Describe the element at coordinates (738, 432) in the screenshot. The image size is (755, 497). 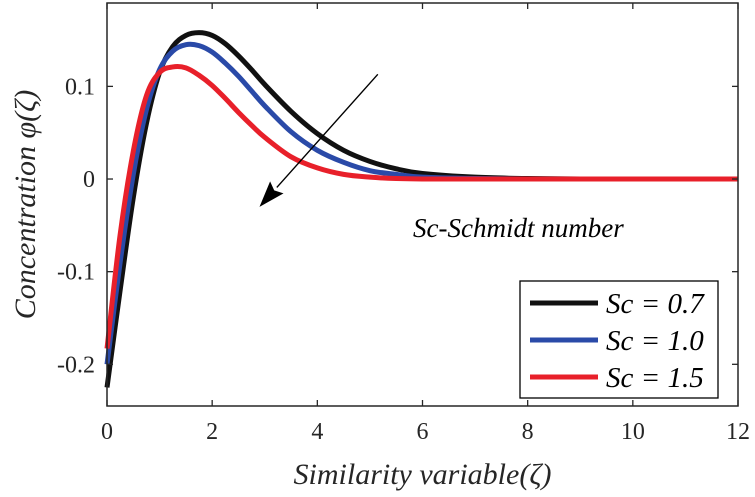
I see `x-tick-label: 12` at that location.